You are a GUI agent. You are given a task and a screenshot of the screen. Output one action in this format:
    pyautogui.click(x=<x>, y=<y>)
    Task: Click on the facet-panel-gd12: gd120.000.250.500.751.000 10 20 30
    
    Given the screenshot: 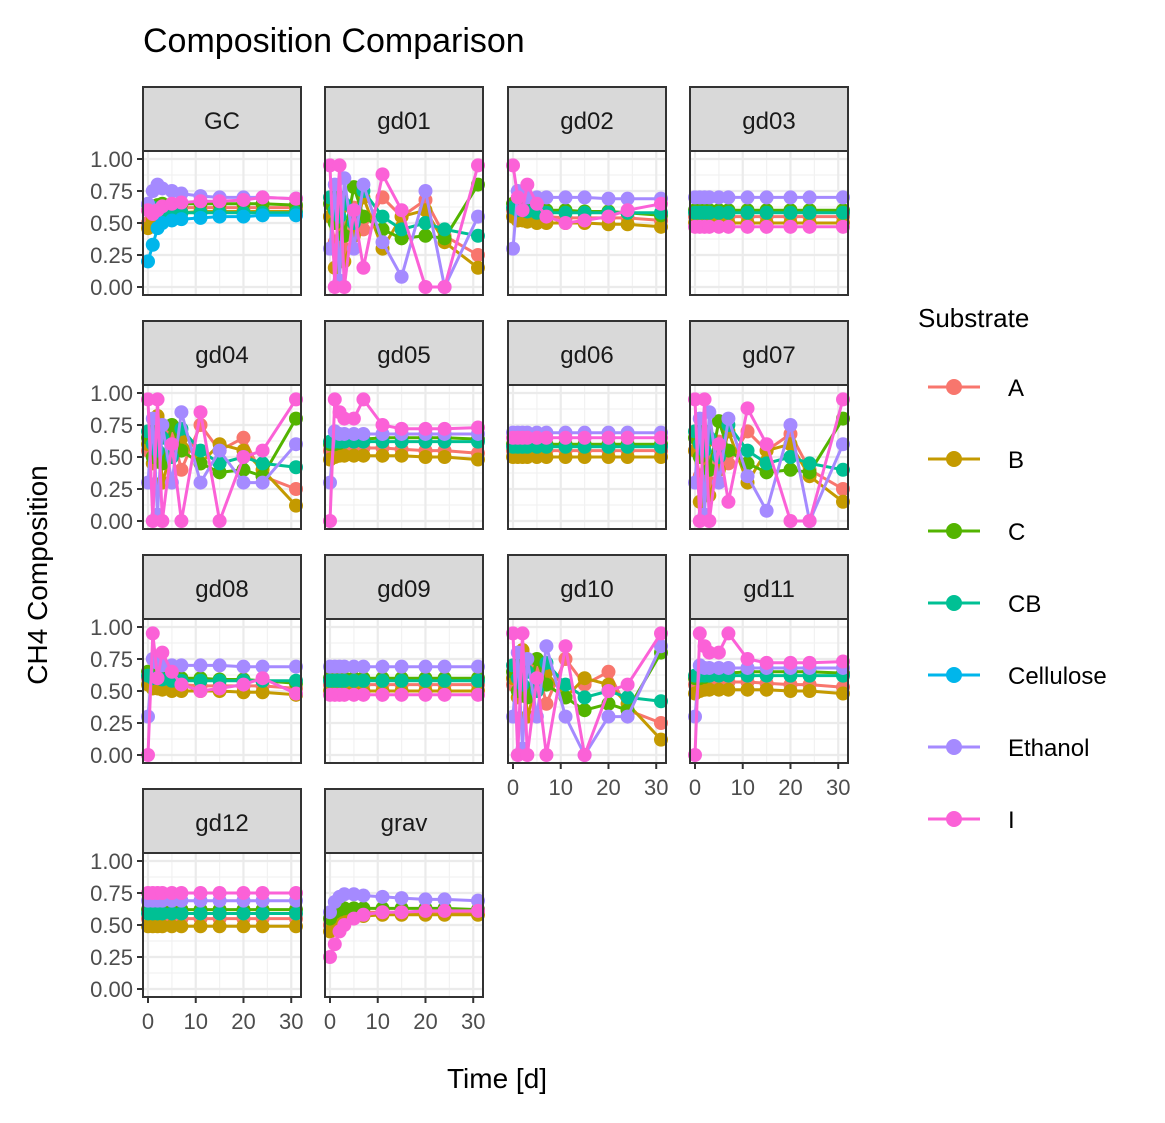 What is the action you would take?
    pyautogui.click(x=196, y=911)
    